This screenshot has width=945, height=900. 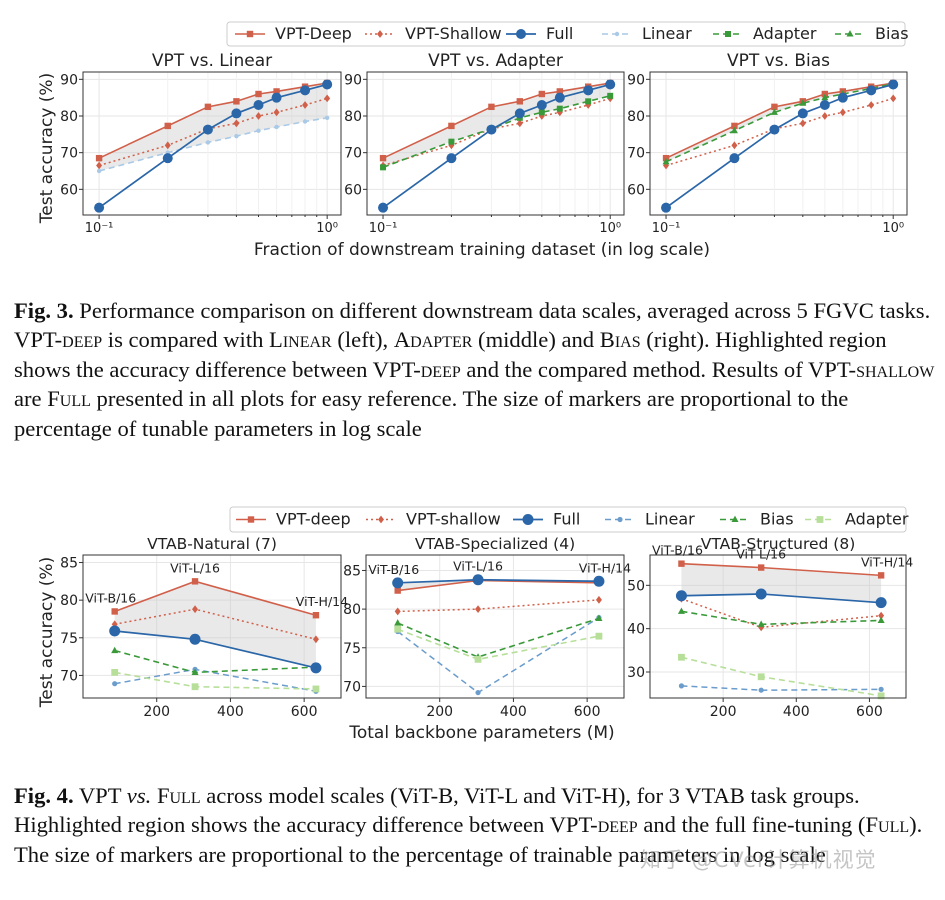 I want to click on x-tick-label: 600, so click(x=869, y=712).